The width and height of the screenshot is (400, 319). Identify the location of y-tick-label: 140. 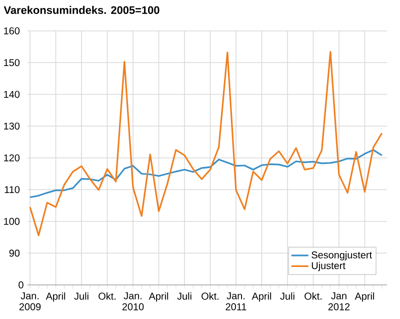
(12, 94).